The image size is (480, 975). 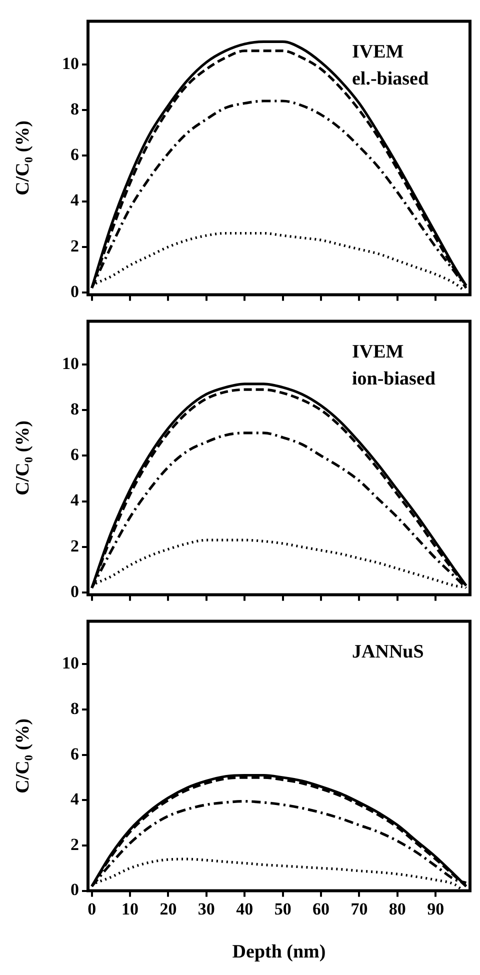 What do you see at coordinates (130, 908) in the screenshot?
I see `x-tick-label: 10` at bounding box center [130, 908].